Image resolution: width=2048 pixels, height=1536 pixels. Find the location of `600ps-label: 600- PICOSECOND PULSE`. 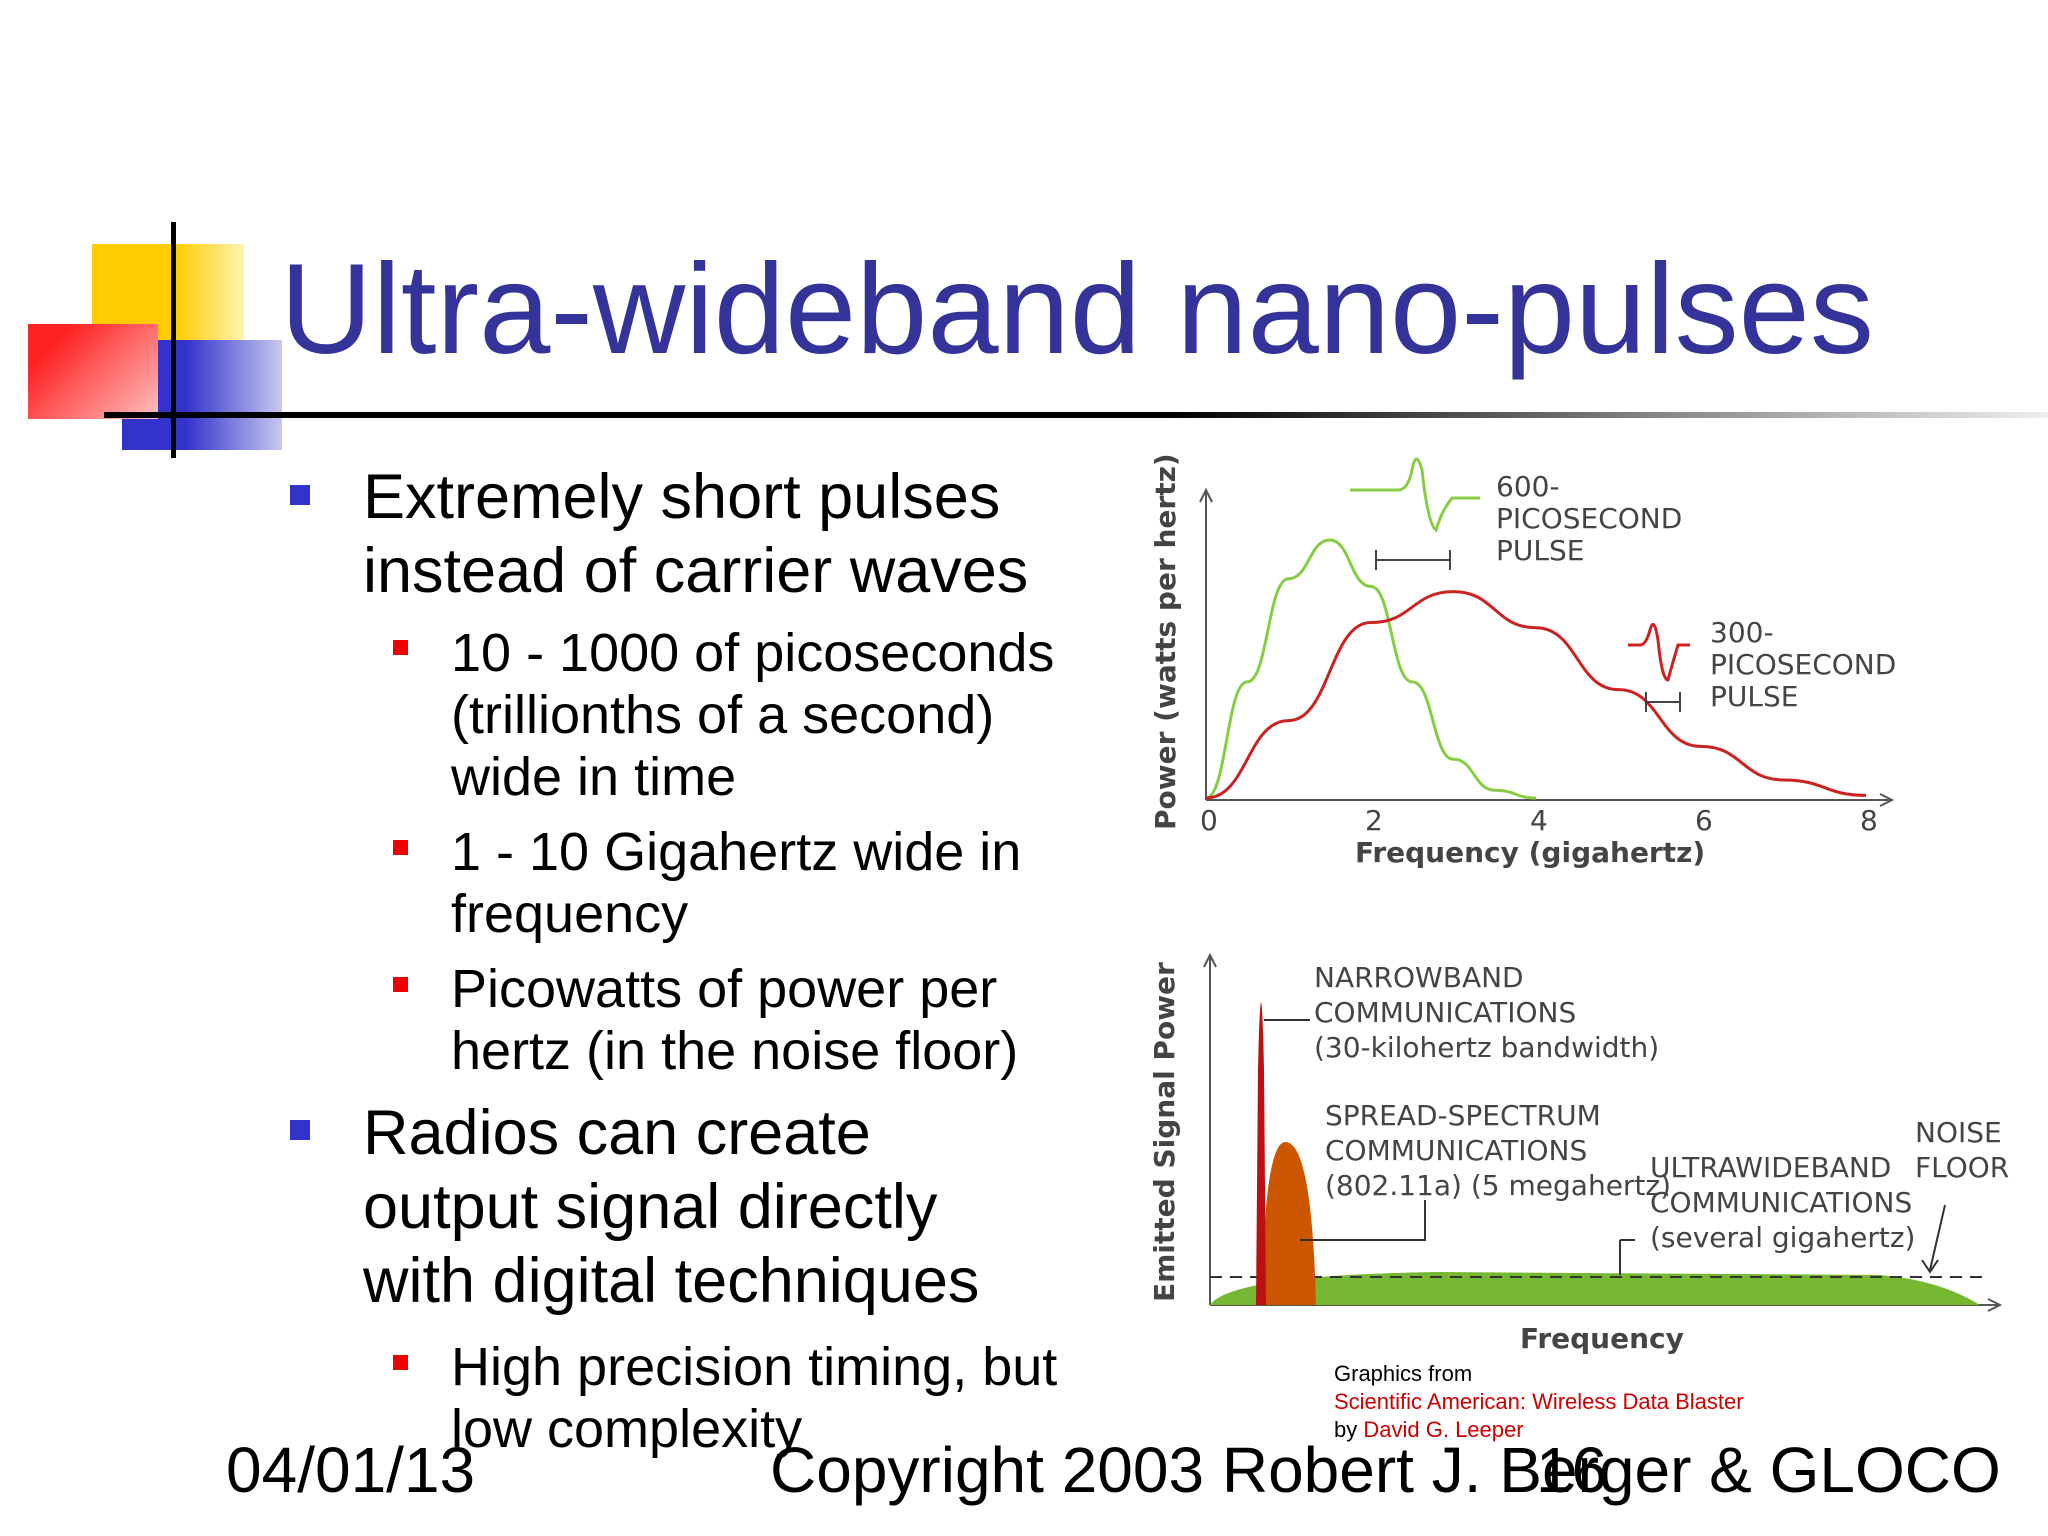

600ps-label: 600- PICOSECOND PULSE is located at coordinates (1589, 518).